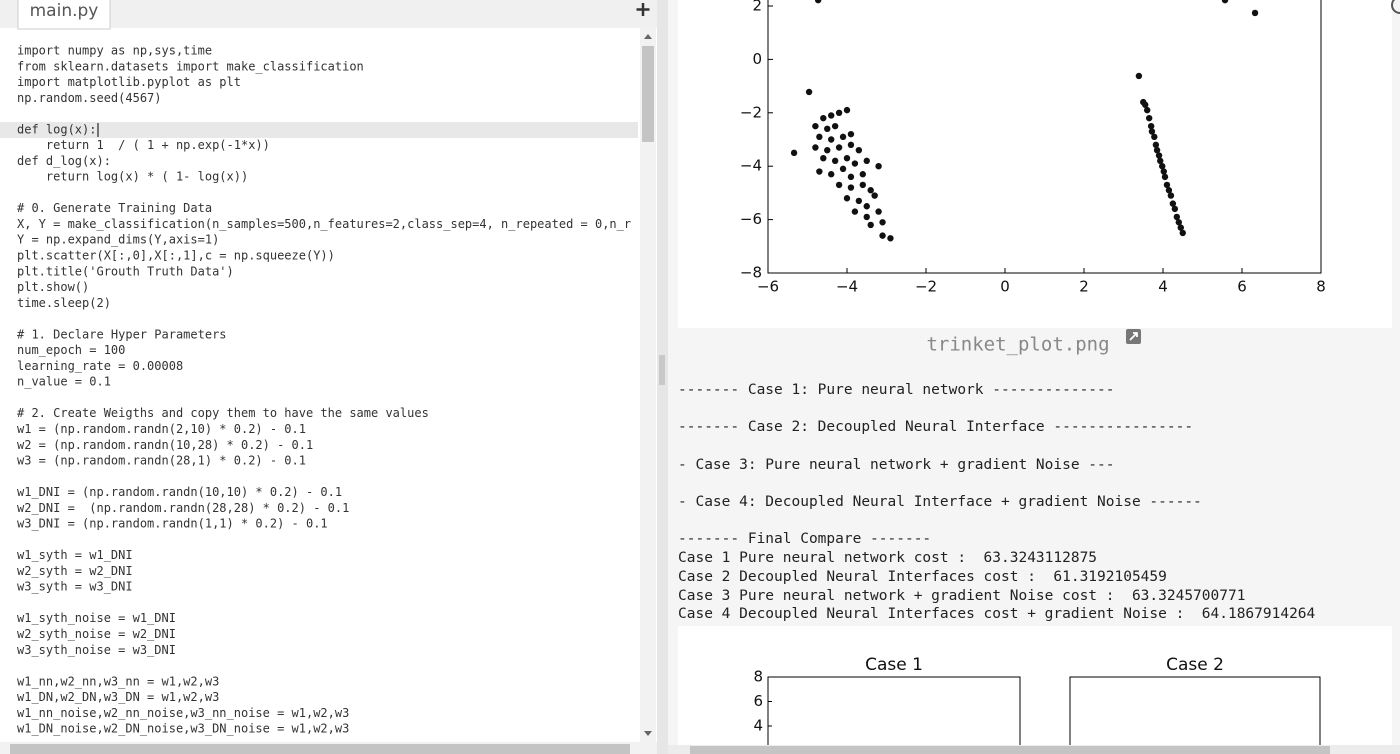 This screenshot has height=754, width=1400. I want to click on code-line: def d_log(x):, so click(64, 161).